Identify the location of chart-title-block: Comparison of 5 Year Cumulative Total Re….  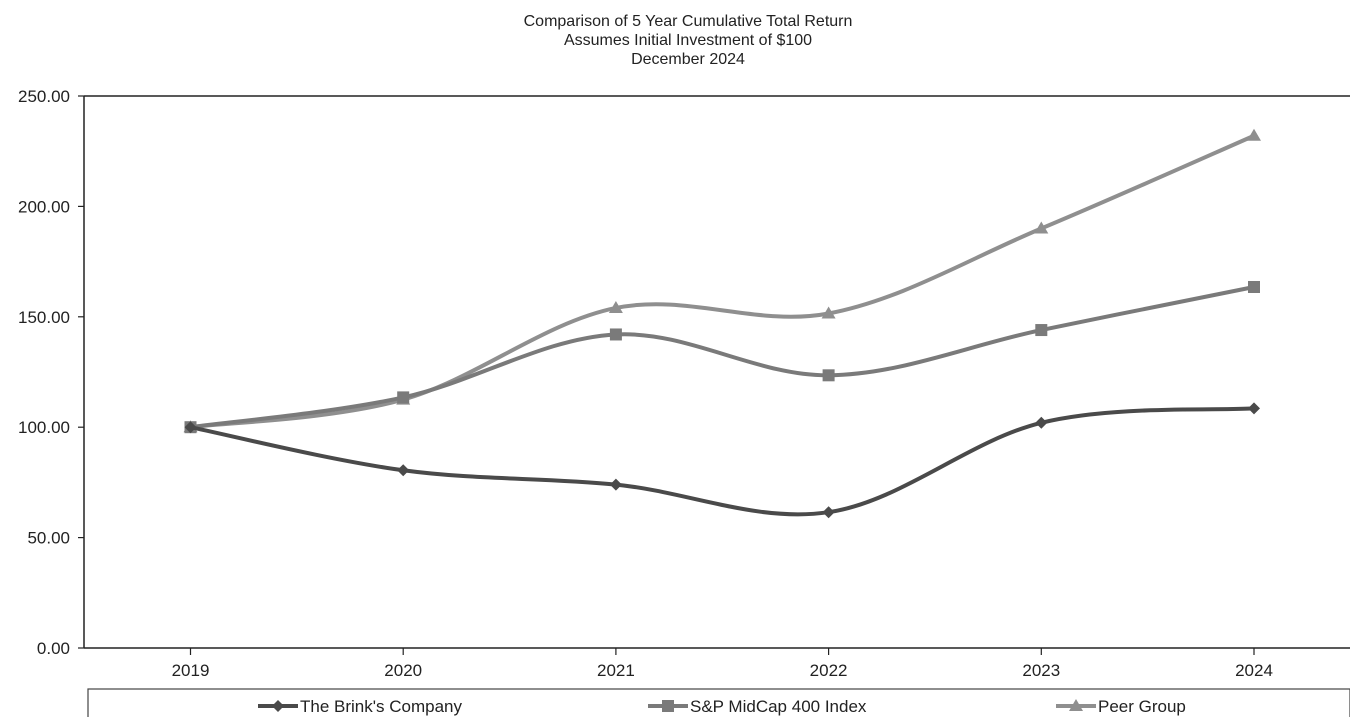
(675, 40).